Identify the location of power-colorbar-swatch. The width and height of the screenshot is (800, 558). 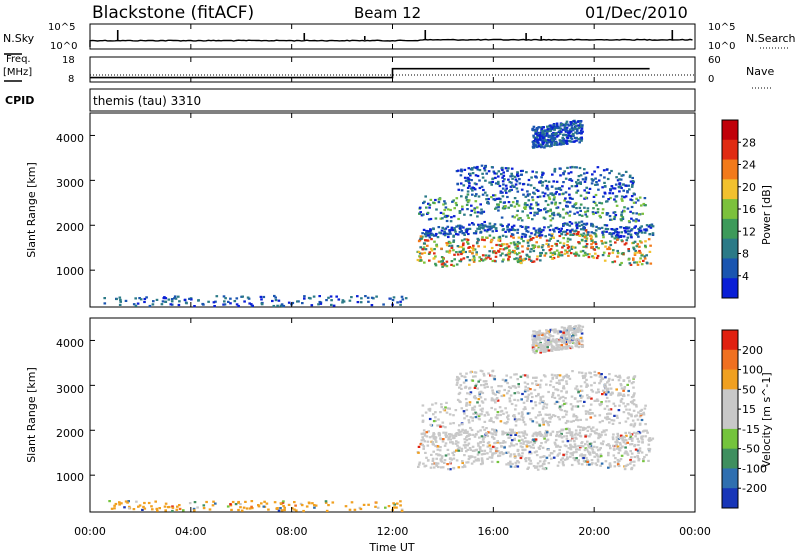
(730, 268).